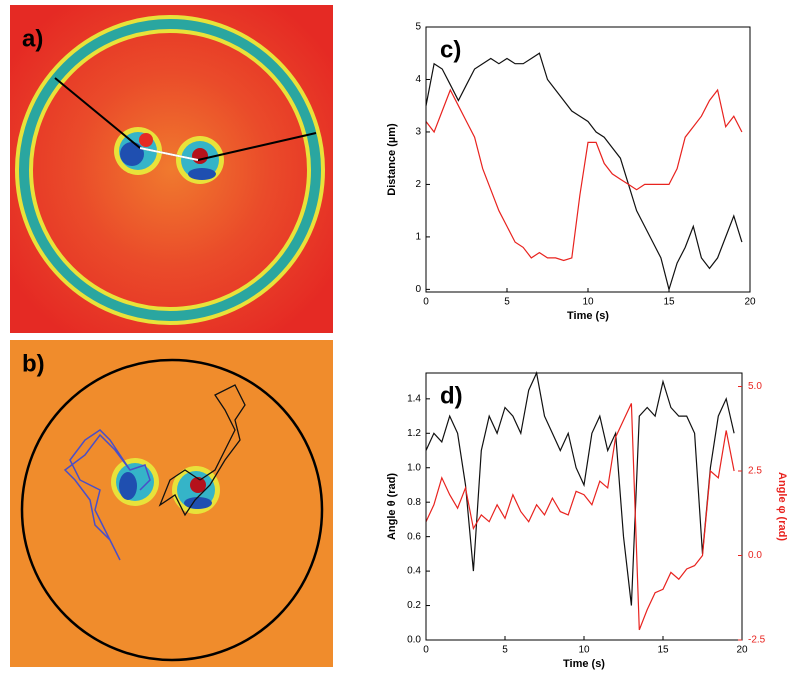  Describe the element at coordinates (418, 289) in the screenshot. I see `y-tick-label: 0` at that location.